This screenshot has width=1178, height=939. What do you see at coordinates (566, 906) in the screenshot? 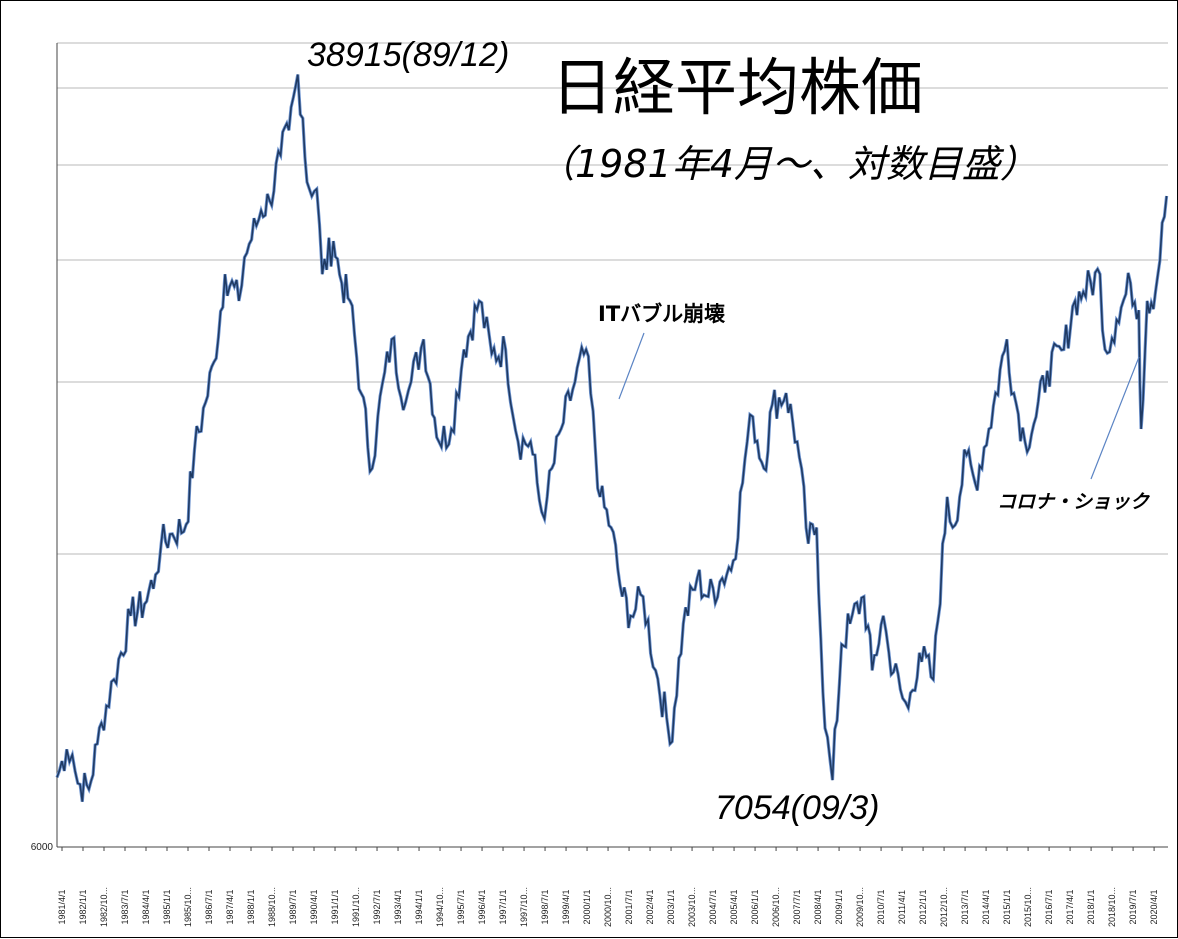
I see `x-tick-label: 1999/4/1` at bounding box center [566, 906].